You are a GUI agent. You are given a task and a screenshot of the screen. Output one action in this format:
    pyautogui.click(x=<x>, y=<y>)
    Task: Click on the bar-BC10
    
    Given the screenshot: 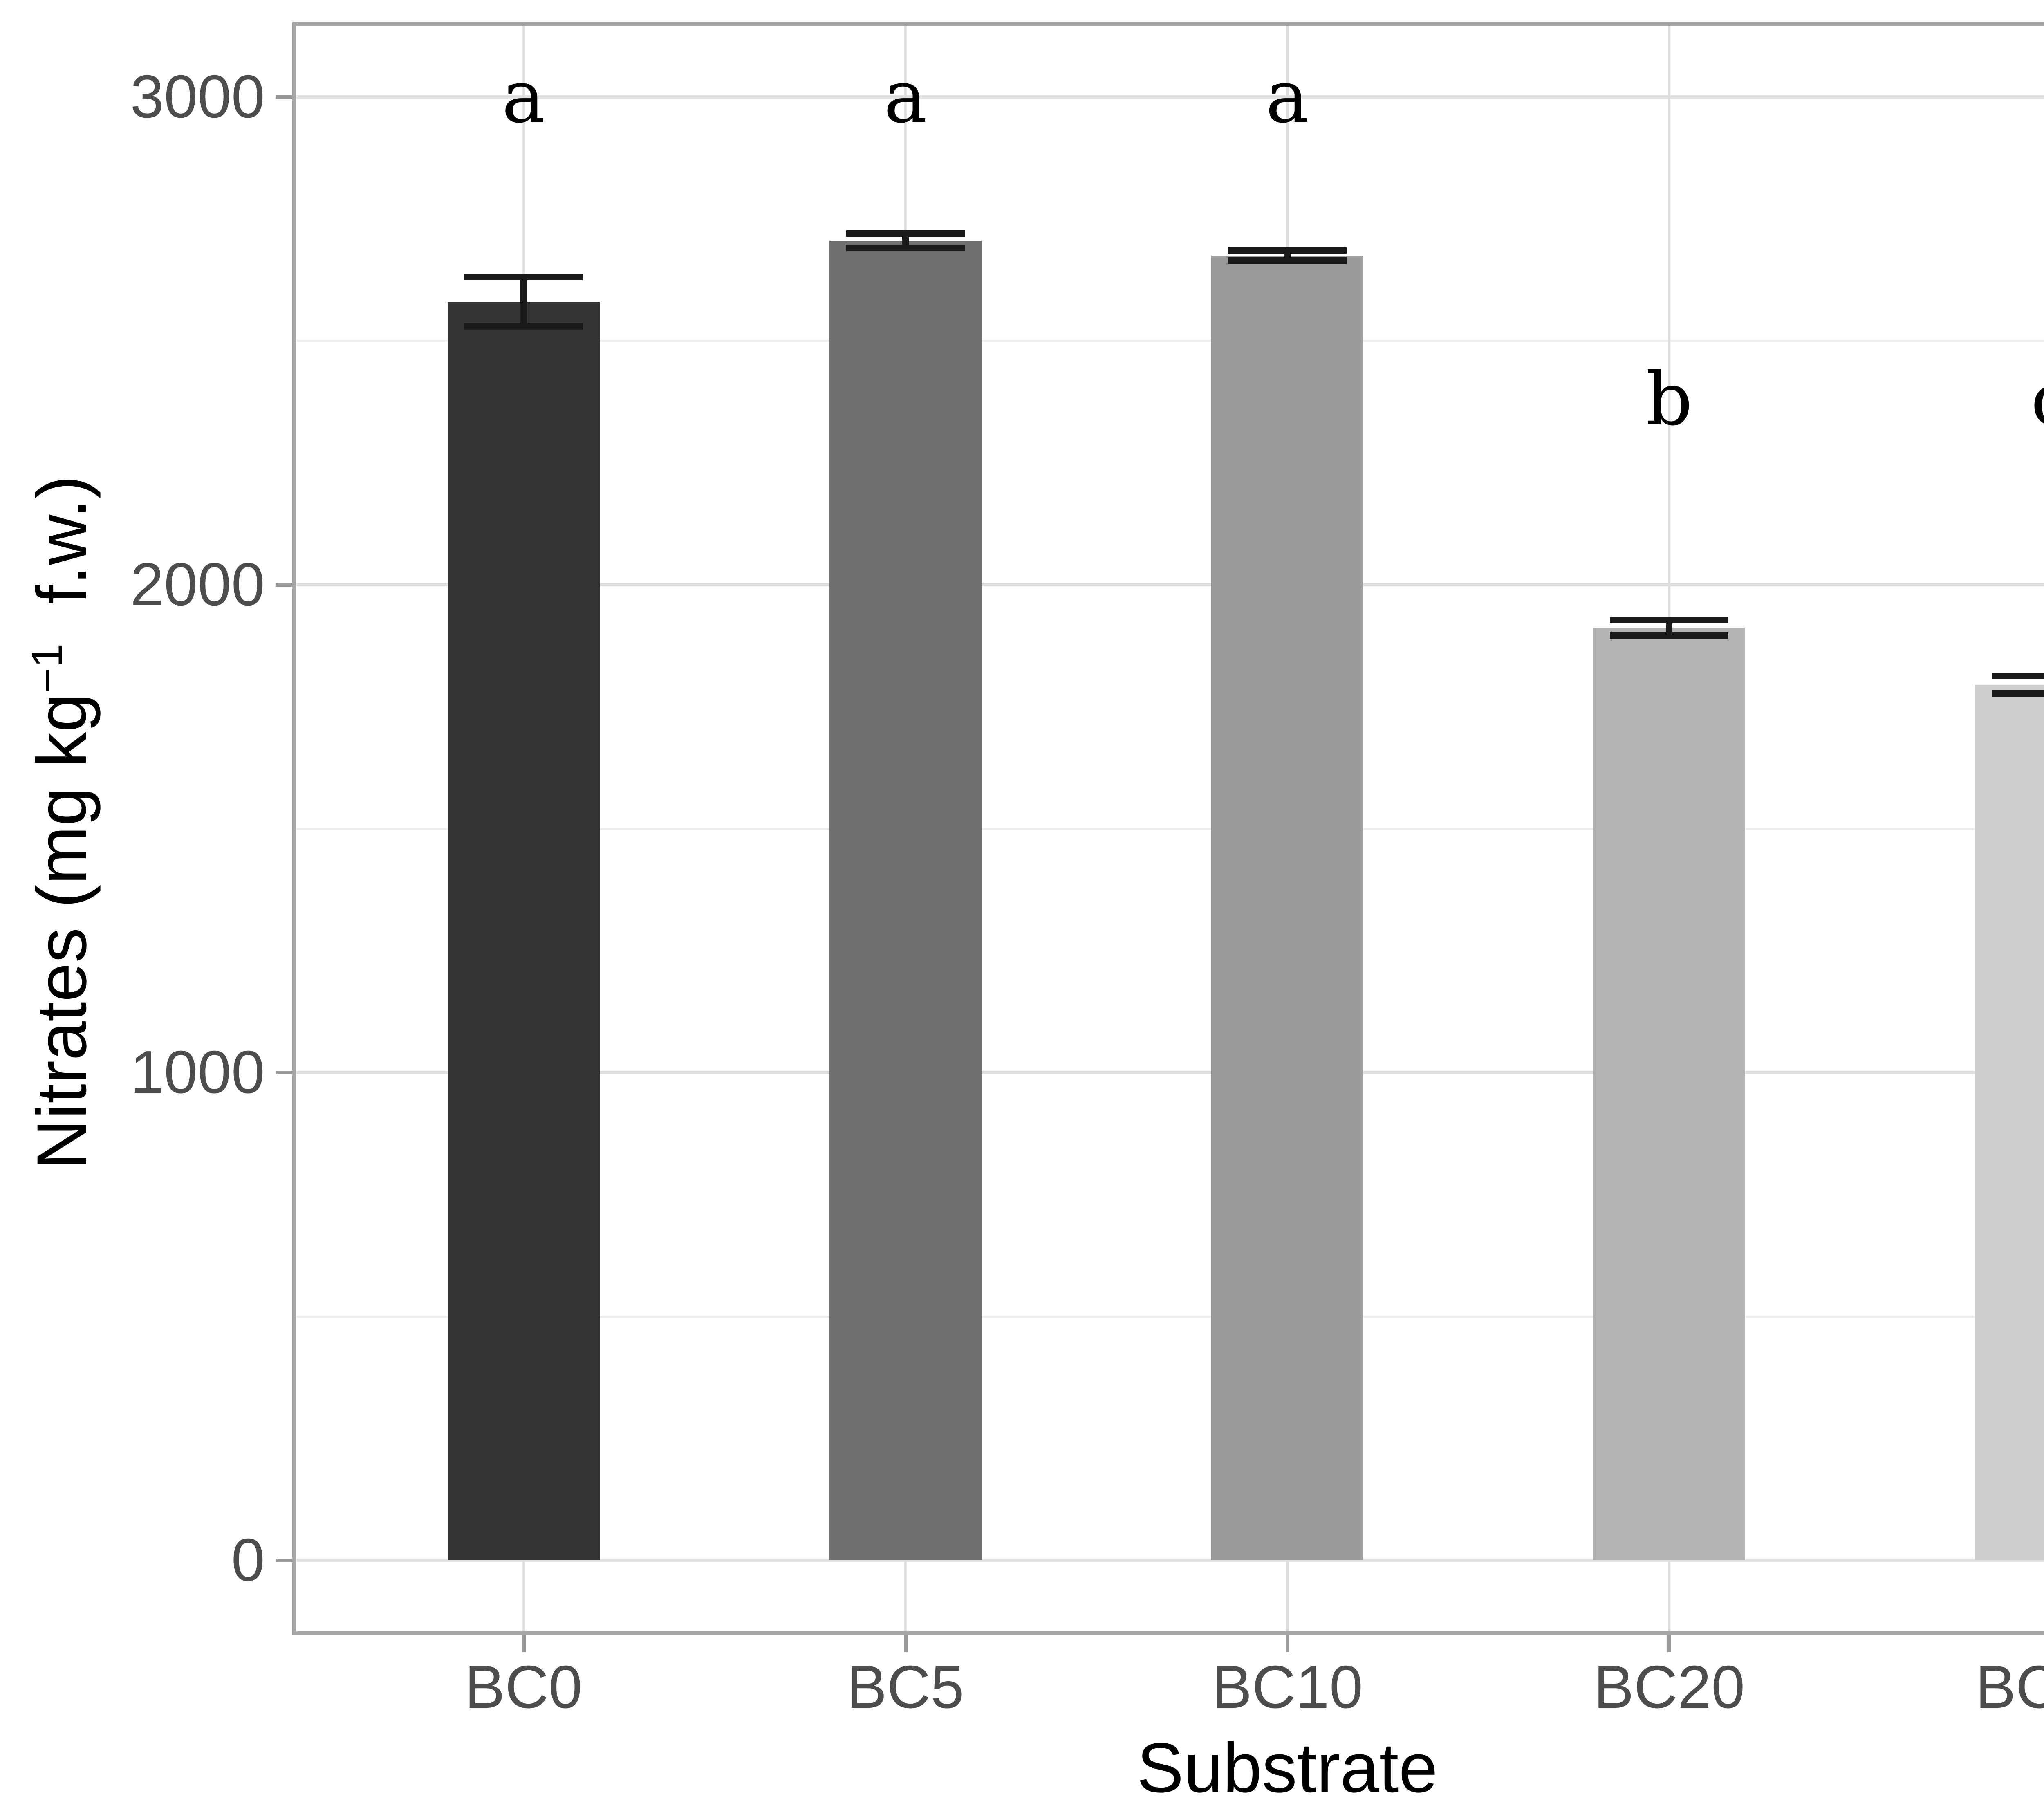 What is the action you would take?
    pyautogui.click(x=1287, y=908)
    